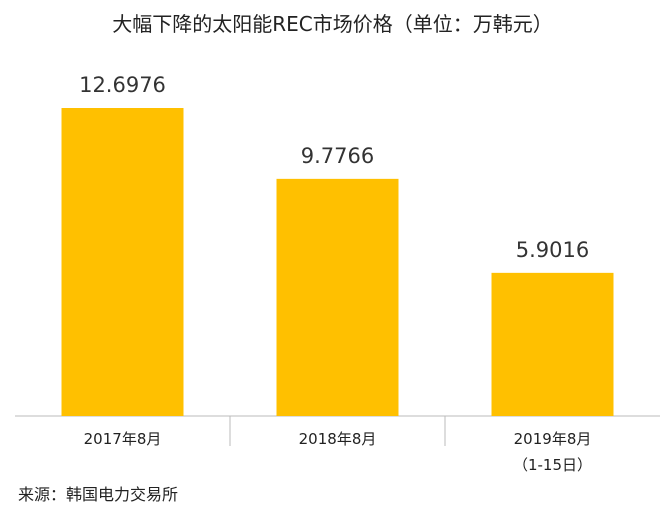  I want to click on source-note: 来源：韩国电力交易所, so click(98, 494).